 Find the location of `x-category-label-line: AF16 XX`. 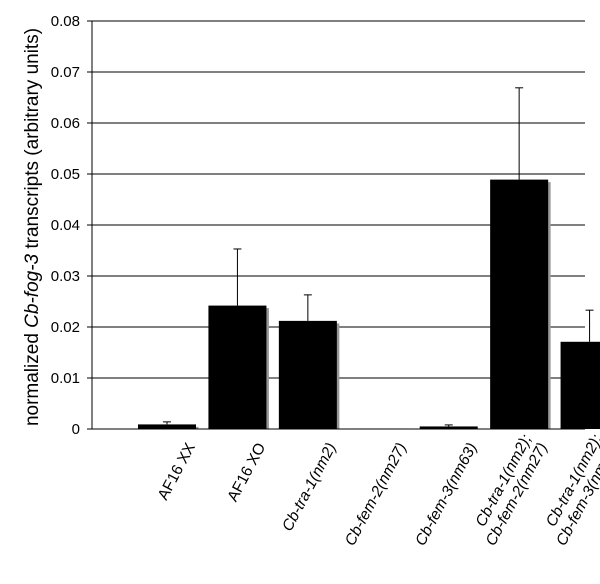

x-category-label-line: AF16 XX is located at coordinates (177, 471).